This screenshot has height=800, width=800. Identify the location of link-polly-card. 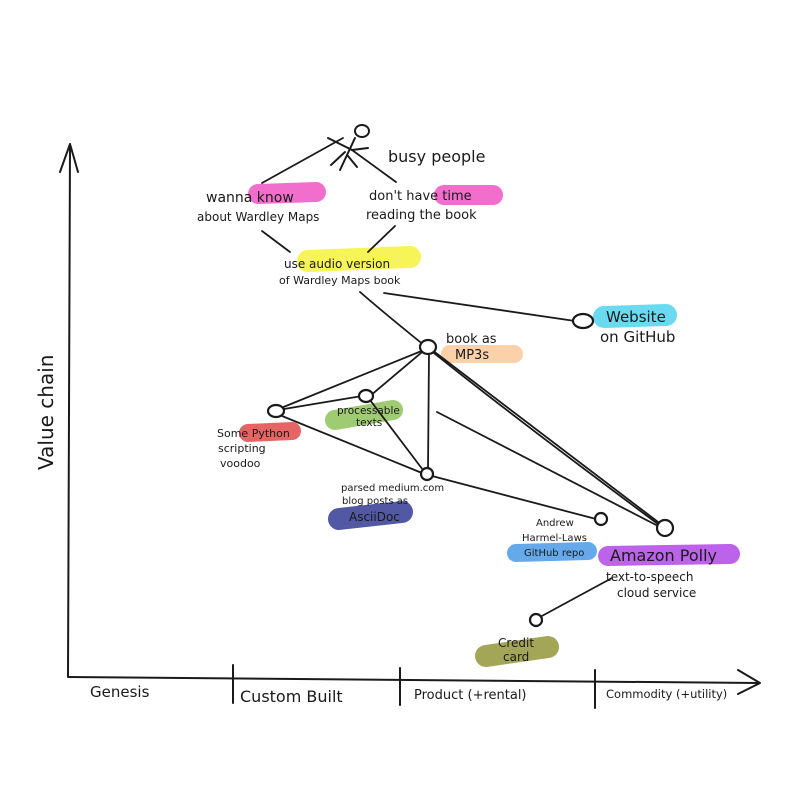
(576, 597).